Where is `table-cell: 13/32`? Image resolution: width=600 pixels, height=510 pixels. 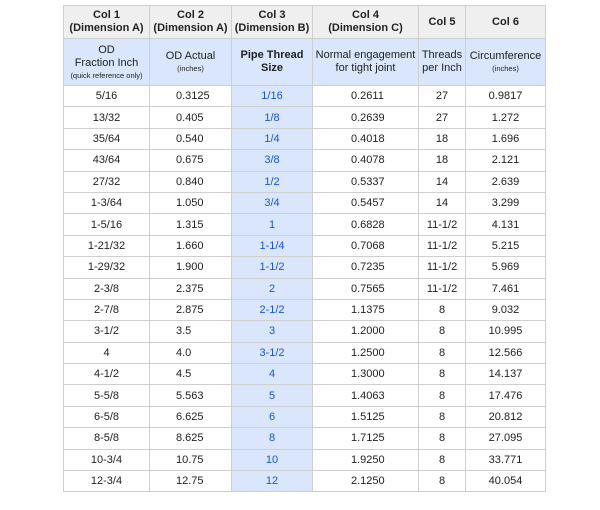 table-cell: 13/32 is located at coordinates (106, 117).